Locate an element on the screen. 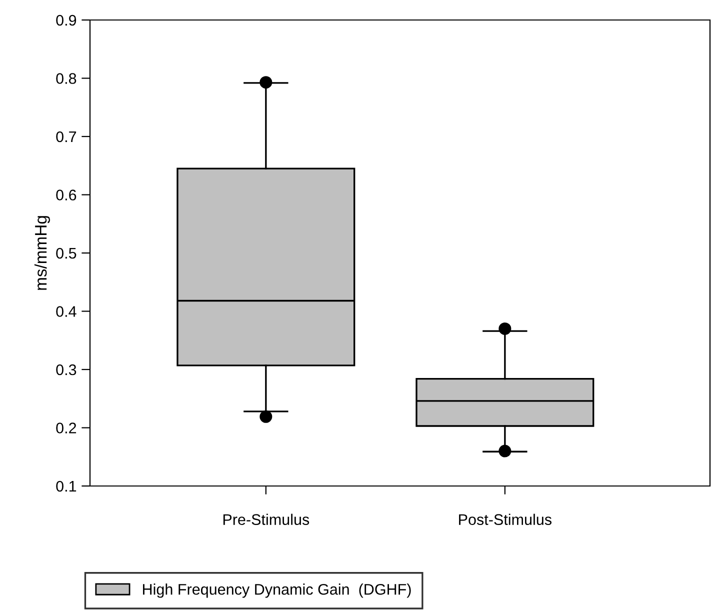 The image size is (727, 612). y-tick-label: 0.5 is located at coordinates (66, 253).